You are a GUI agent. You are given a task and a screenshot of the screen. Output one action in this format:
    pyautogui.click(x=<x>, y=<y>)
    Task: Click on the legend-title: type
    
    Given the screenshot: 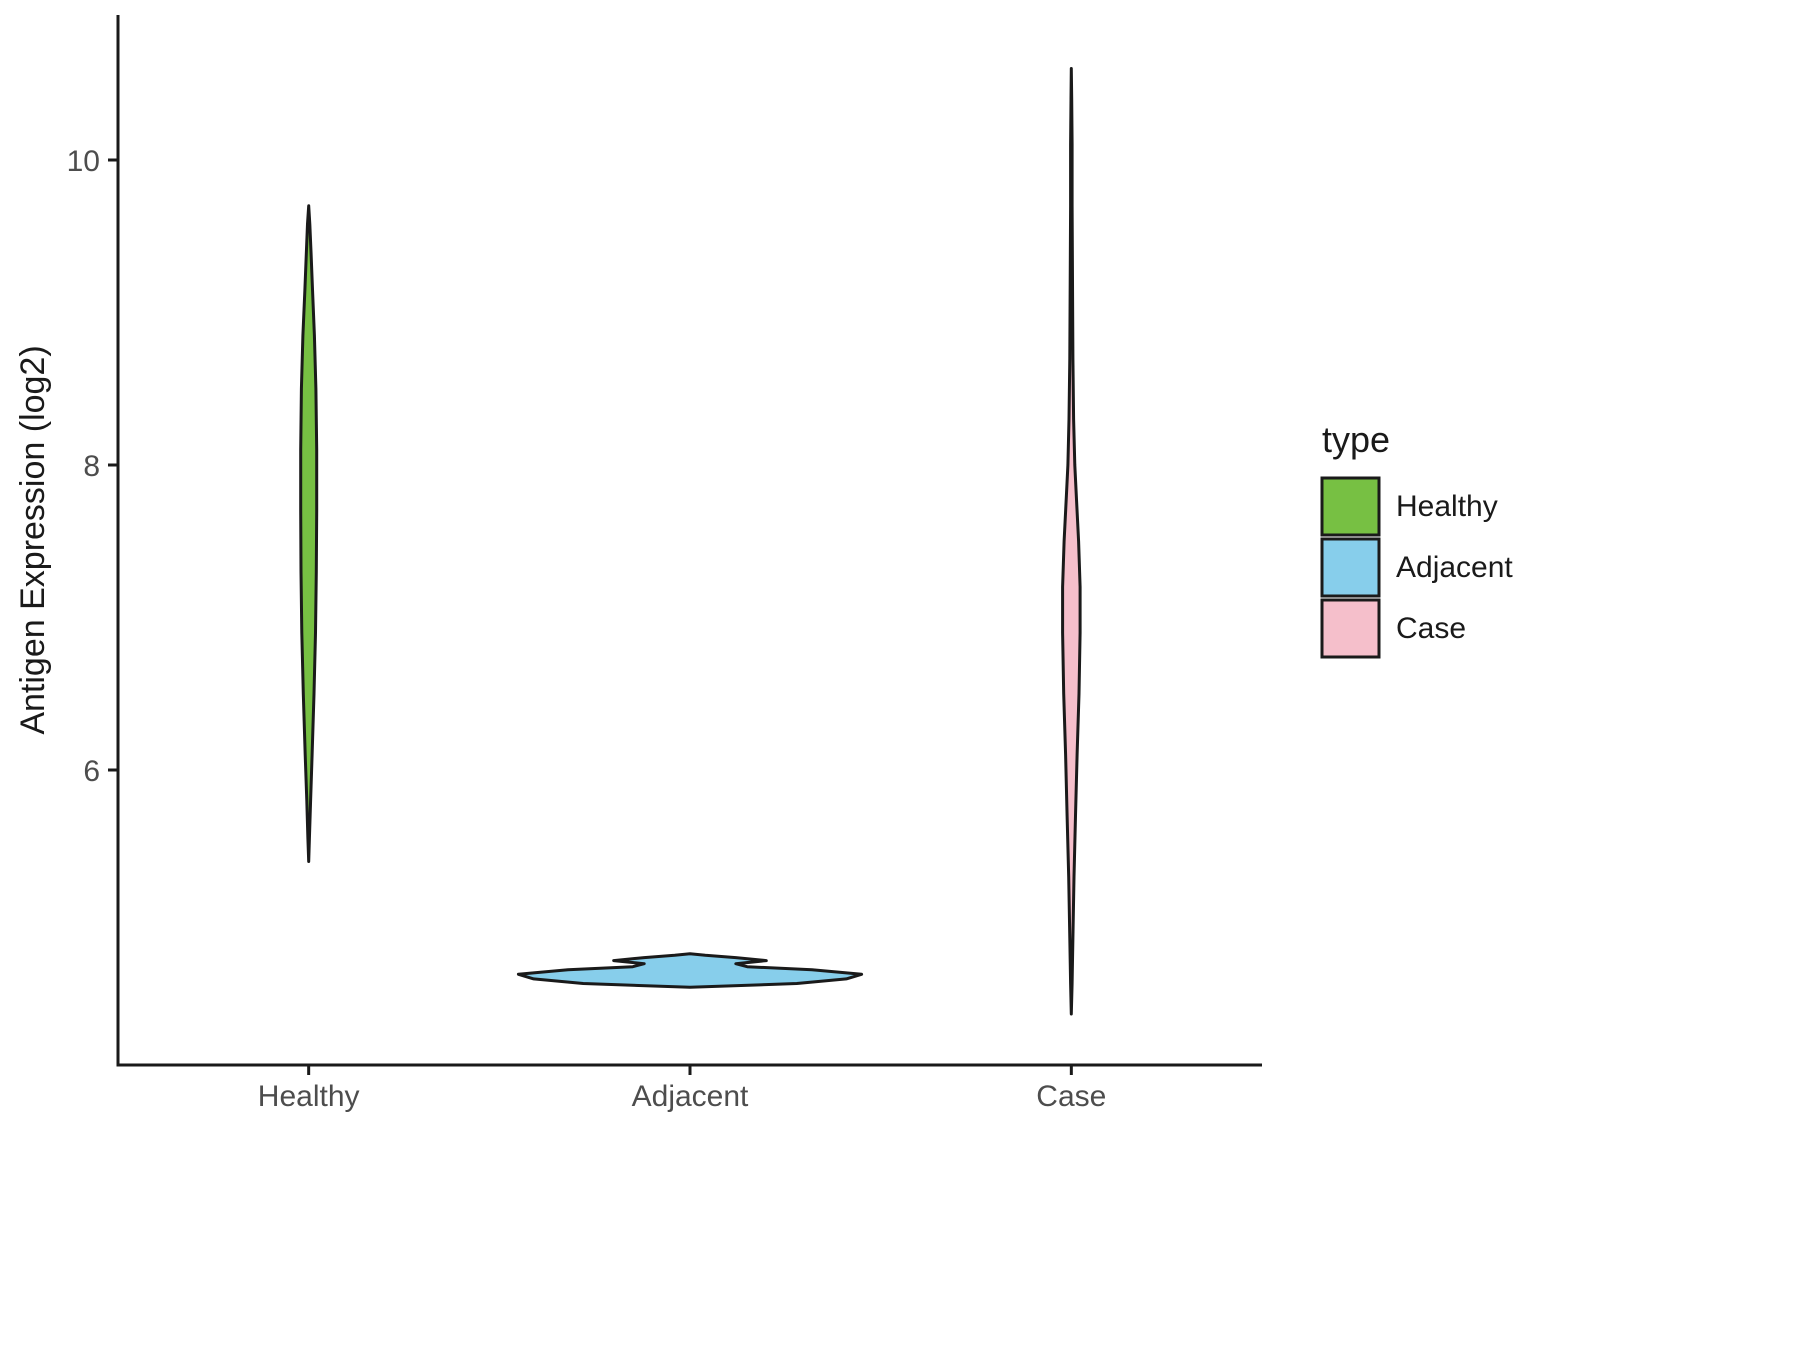 What is the action you would take?
    pyautogui.click(x=1356, y=439)
    